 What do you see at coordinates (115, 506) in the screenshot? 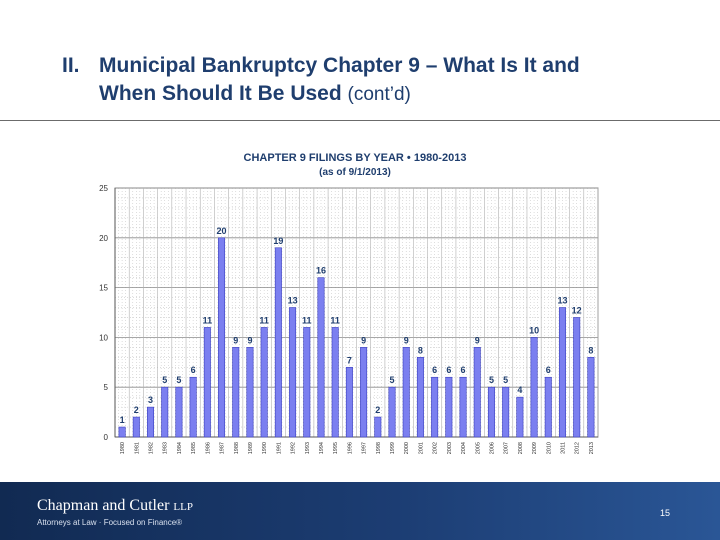
I see `firm-logo: Chapman and Cutler LLP` at bounding box center [115, 506].